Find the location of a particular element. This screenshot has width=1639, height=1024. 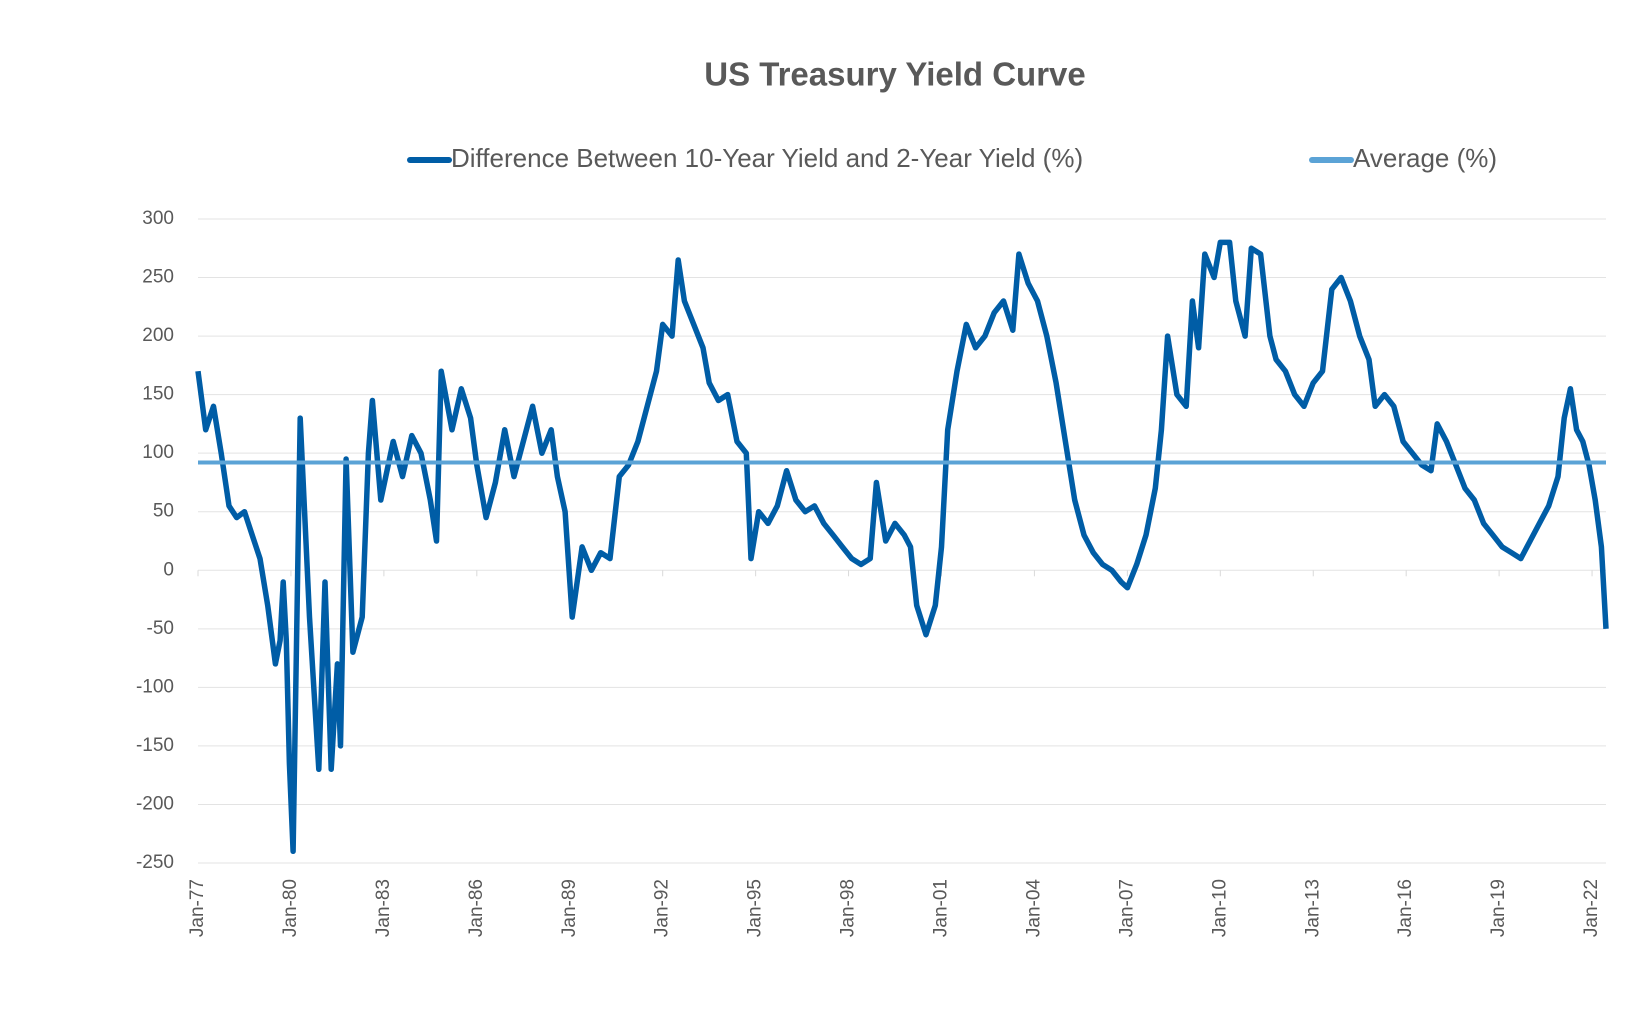

x-tick-label: Jan-04 is located at coordinates (1033, 908).